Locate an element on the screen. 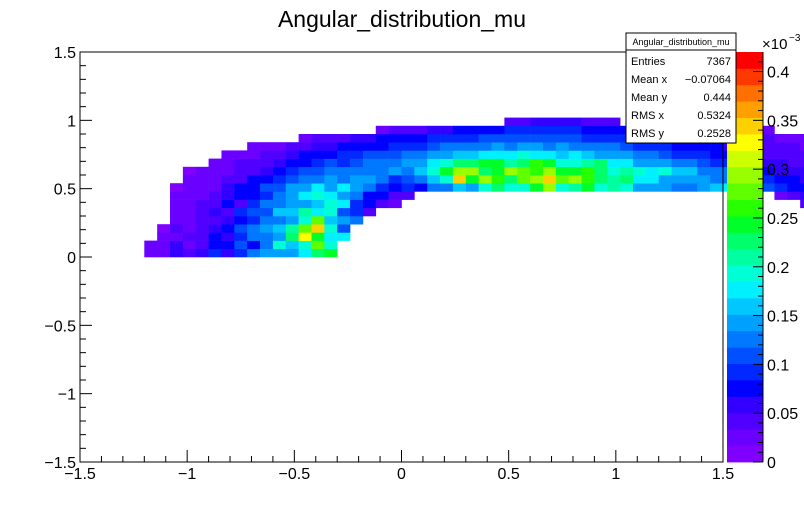 The image size is (804, 513). y-axis: −1.5 −1 −0.5 0 0.5 1 1.5 is located at coordinates (68, 258).